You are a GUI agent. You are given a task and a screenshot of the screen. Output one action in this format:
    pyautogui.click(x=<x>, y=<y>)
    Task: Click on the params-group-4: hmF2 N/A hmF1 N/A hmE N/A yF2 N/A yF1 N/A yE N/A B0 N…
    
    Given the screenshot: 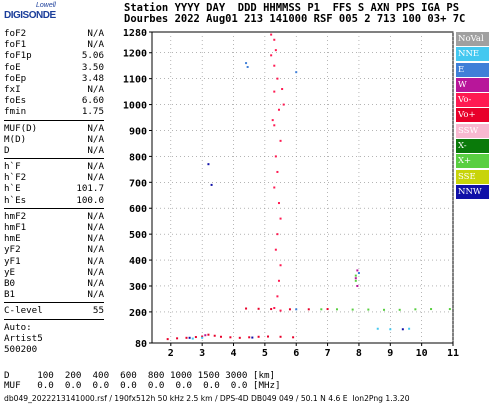 What is the action you would take?
    pyautogui.click(x=54, y=256)
    